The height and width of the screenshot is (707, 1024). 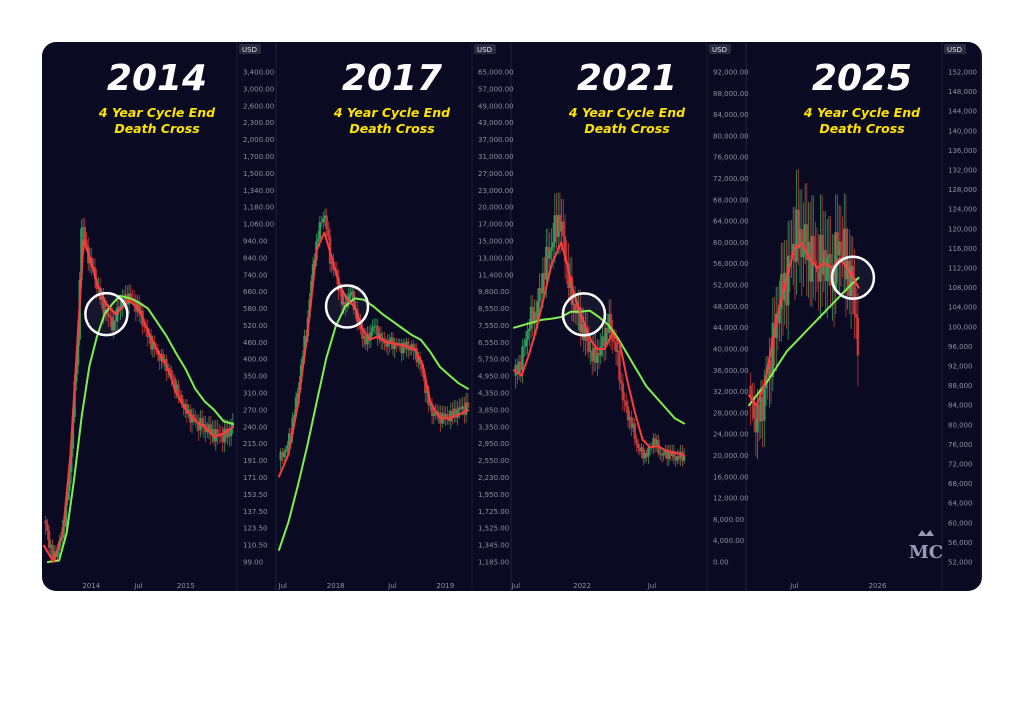 I want to click on y-tick-label: 137.50, so click(x=255, y=512).